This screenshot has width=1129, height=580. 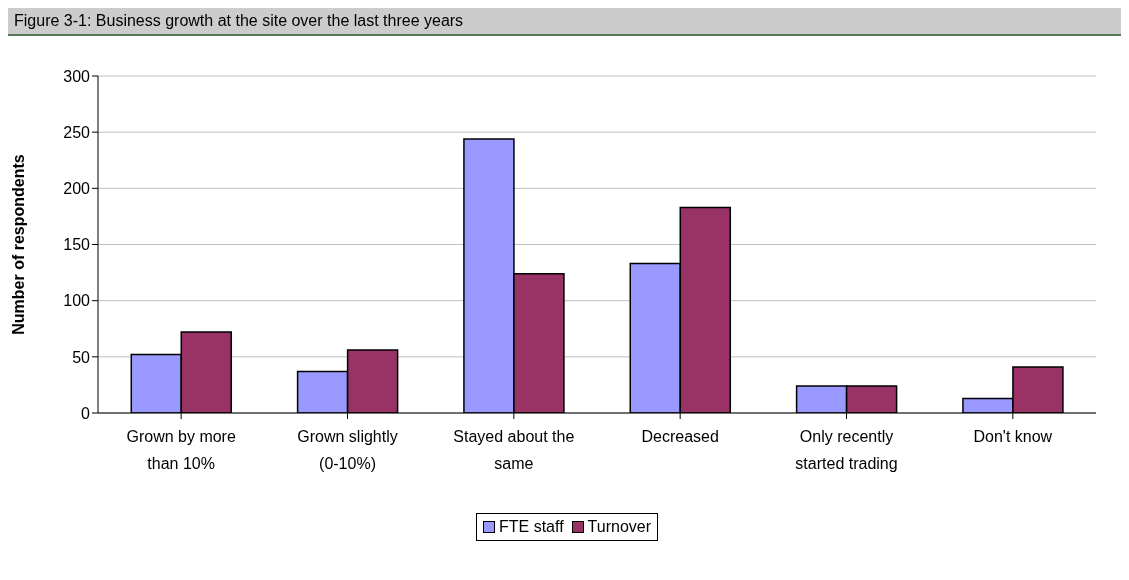 I want to click on x-tick-label: Don't know, so click(x=1013, y=437).